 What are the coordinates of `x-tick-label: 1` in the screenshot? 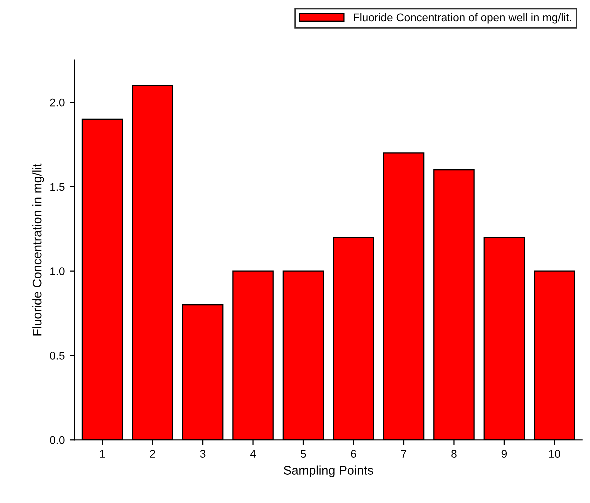 It's located at (103, 454).